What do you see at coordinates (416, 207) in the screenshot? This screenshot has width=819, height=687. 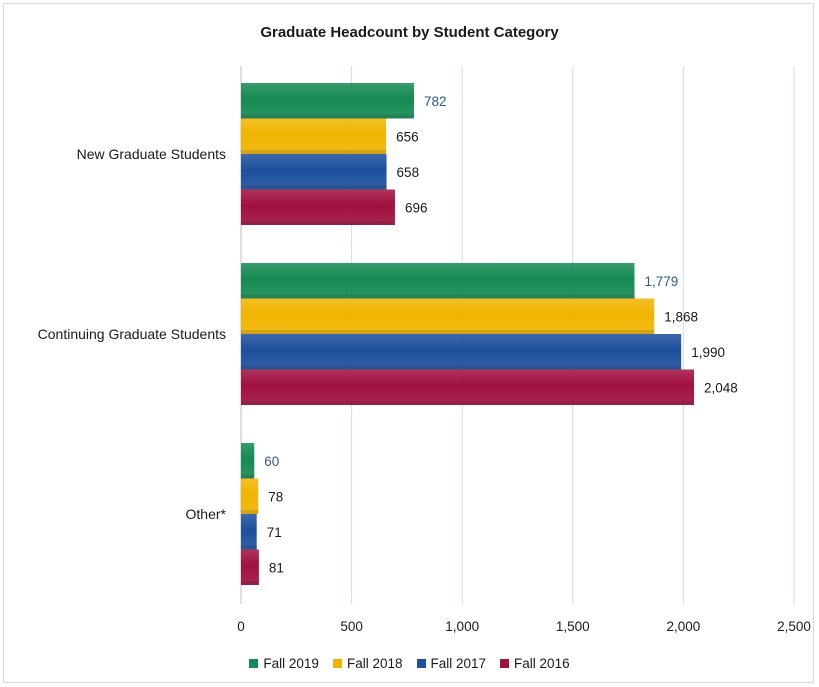 I see `data-label: 696` at bounding box center [416, 207].